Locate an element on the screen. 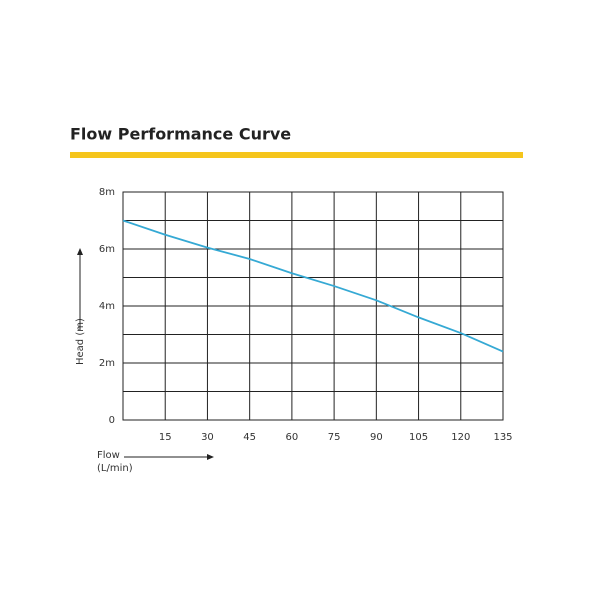 This screenshot has width=592, height=596. x-axis-unit: (L/min) is located at coordinates (115, 468).